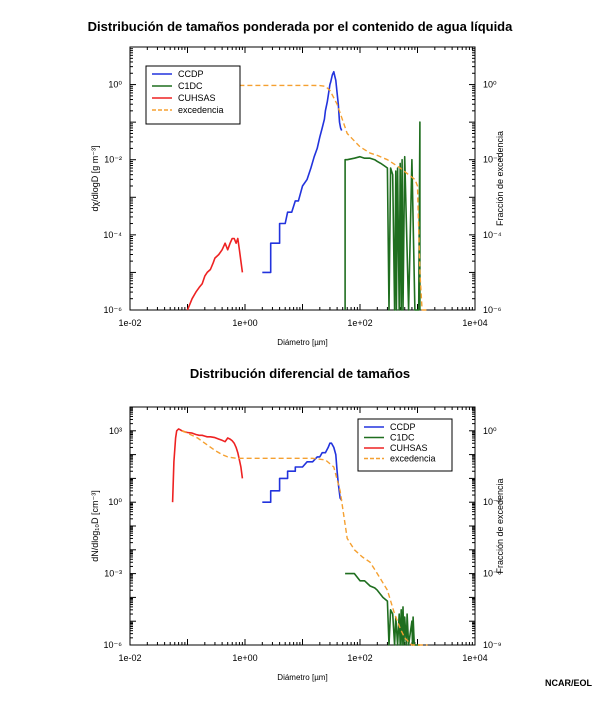 The height and width of the screenshot is (705, 600). I want to click on y-tick-label: 10³, so click(115, 431).